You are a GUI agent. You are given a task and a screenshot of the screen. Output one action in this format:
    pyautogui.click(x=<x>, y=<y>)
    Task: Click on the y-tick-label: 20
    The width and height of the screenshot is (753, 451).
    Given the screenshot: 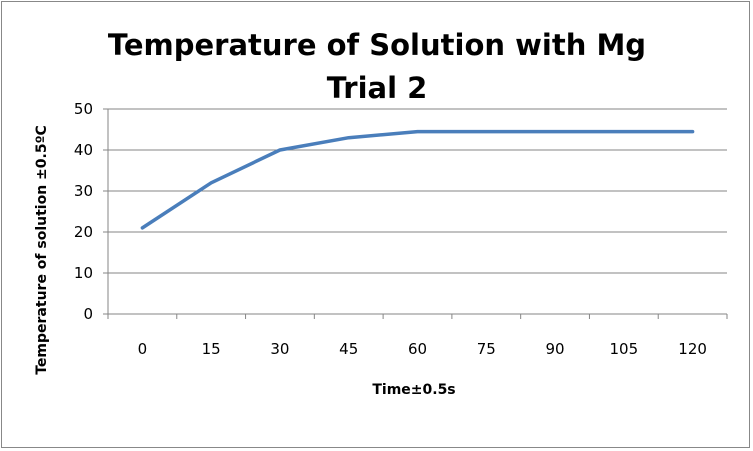 What is the action you would take?
    pyautogui.click(x=83, y=232)
    